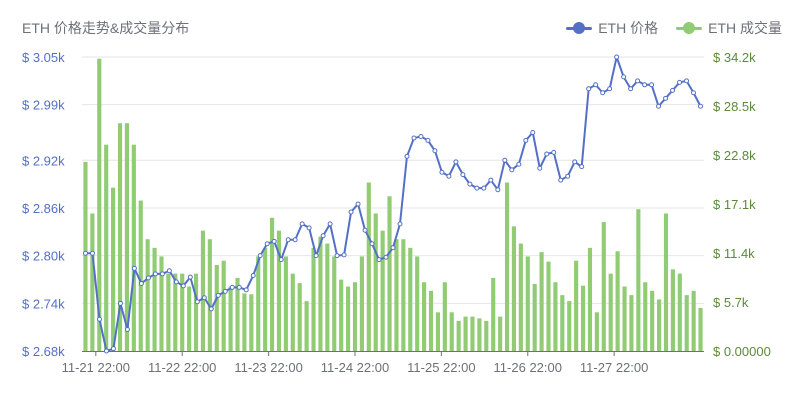 This screenshot has width=800, height=400. I want to click on y-right-tick-label: $ 28.5k, so click(734, 106).